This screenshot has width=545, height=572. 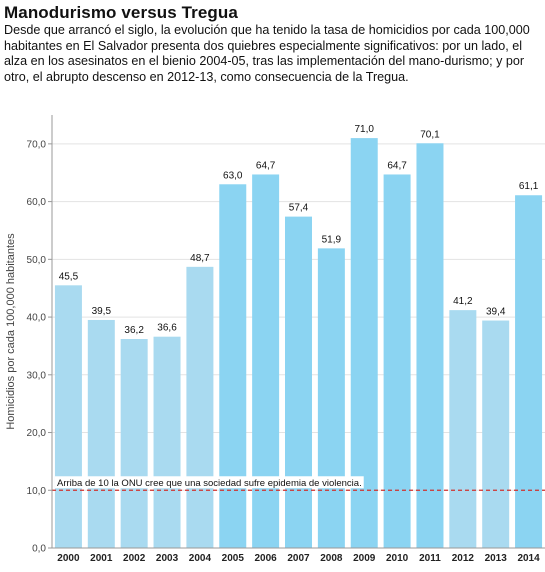 I want to click on bar-2002, so click(x=134, y=443).